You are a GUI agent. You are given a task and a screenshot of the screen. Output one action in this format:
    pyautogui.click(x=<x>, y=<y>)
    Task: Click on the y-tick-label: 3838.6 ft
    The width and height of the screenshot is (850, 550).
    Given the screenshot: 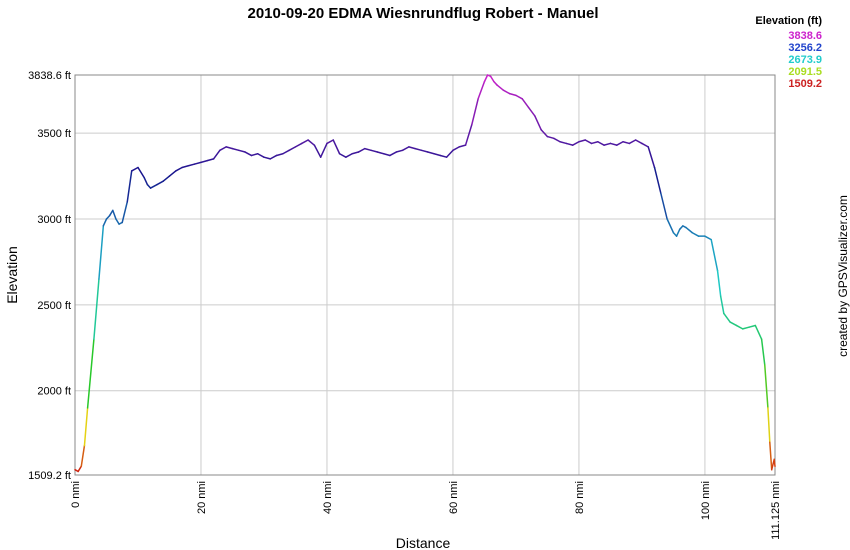 What is the action you would take?
    pyautogui.click(x=49, y=76)
    